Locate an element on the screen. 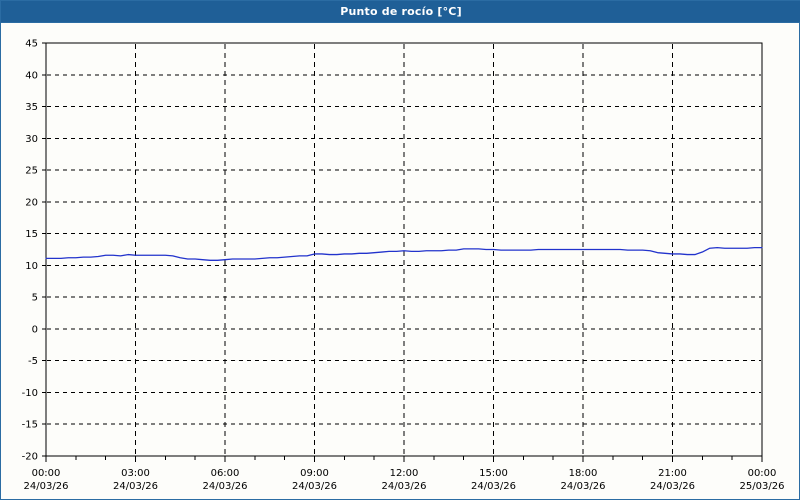  y-tick-label: -20 is located at coordinates (30, 457).